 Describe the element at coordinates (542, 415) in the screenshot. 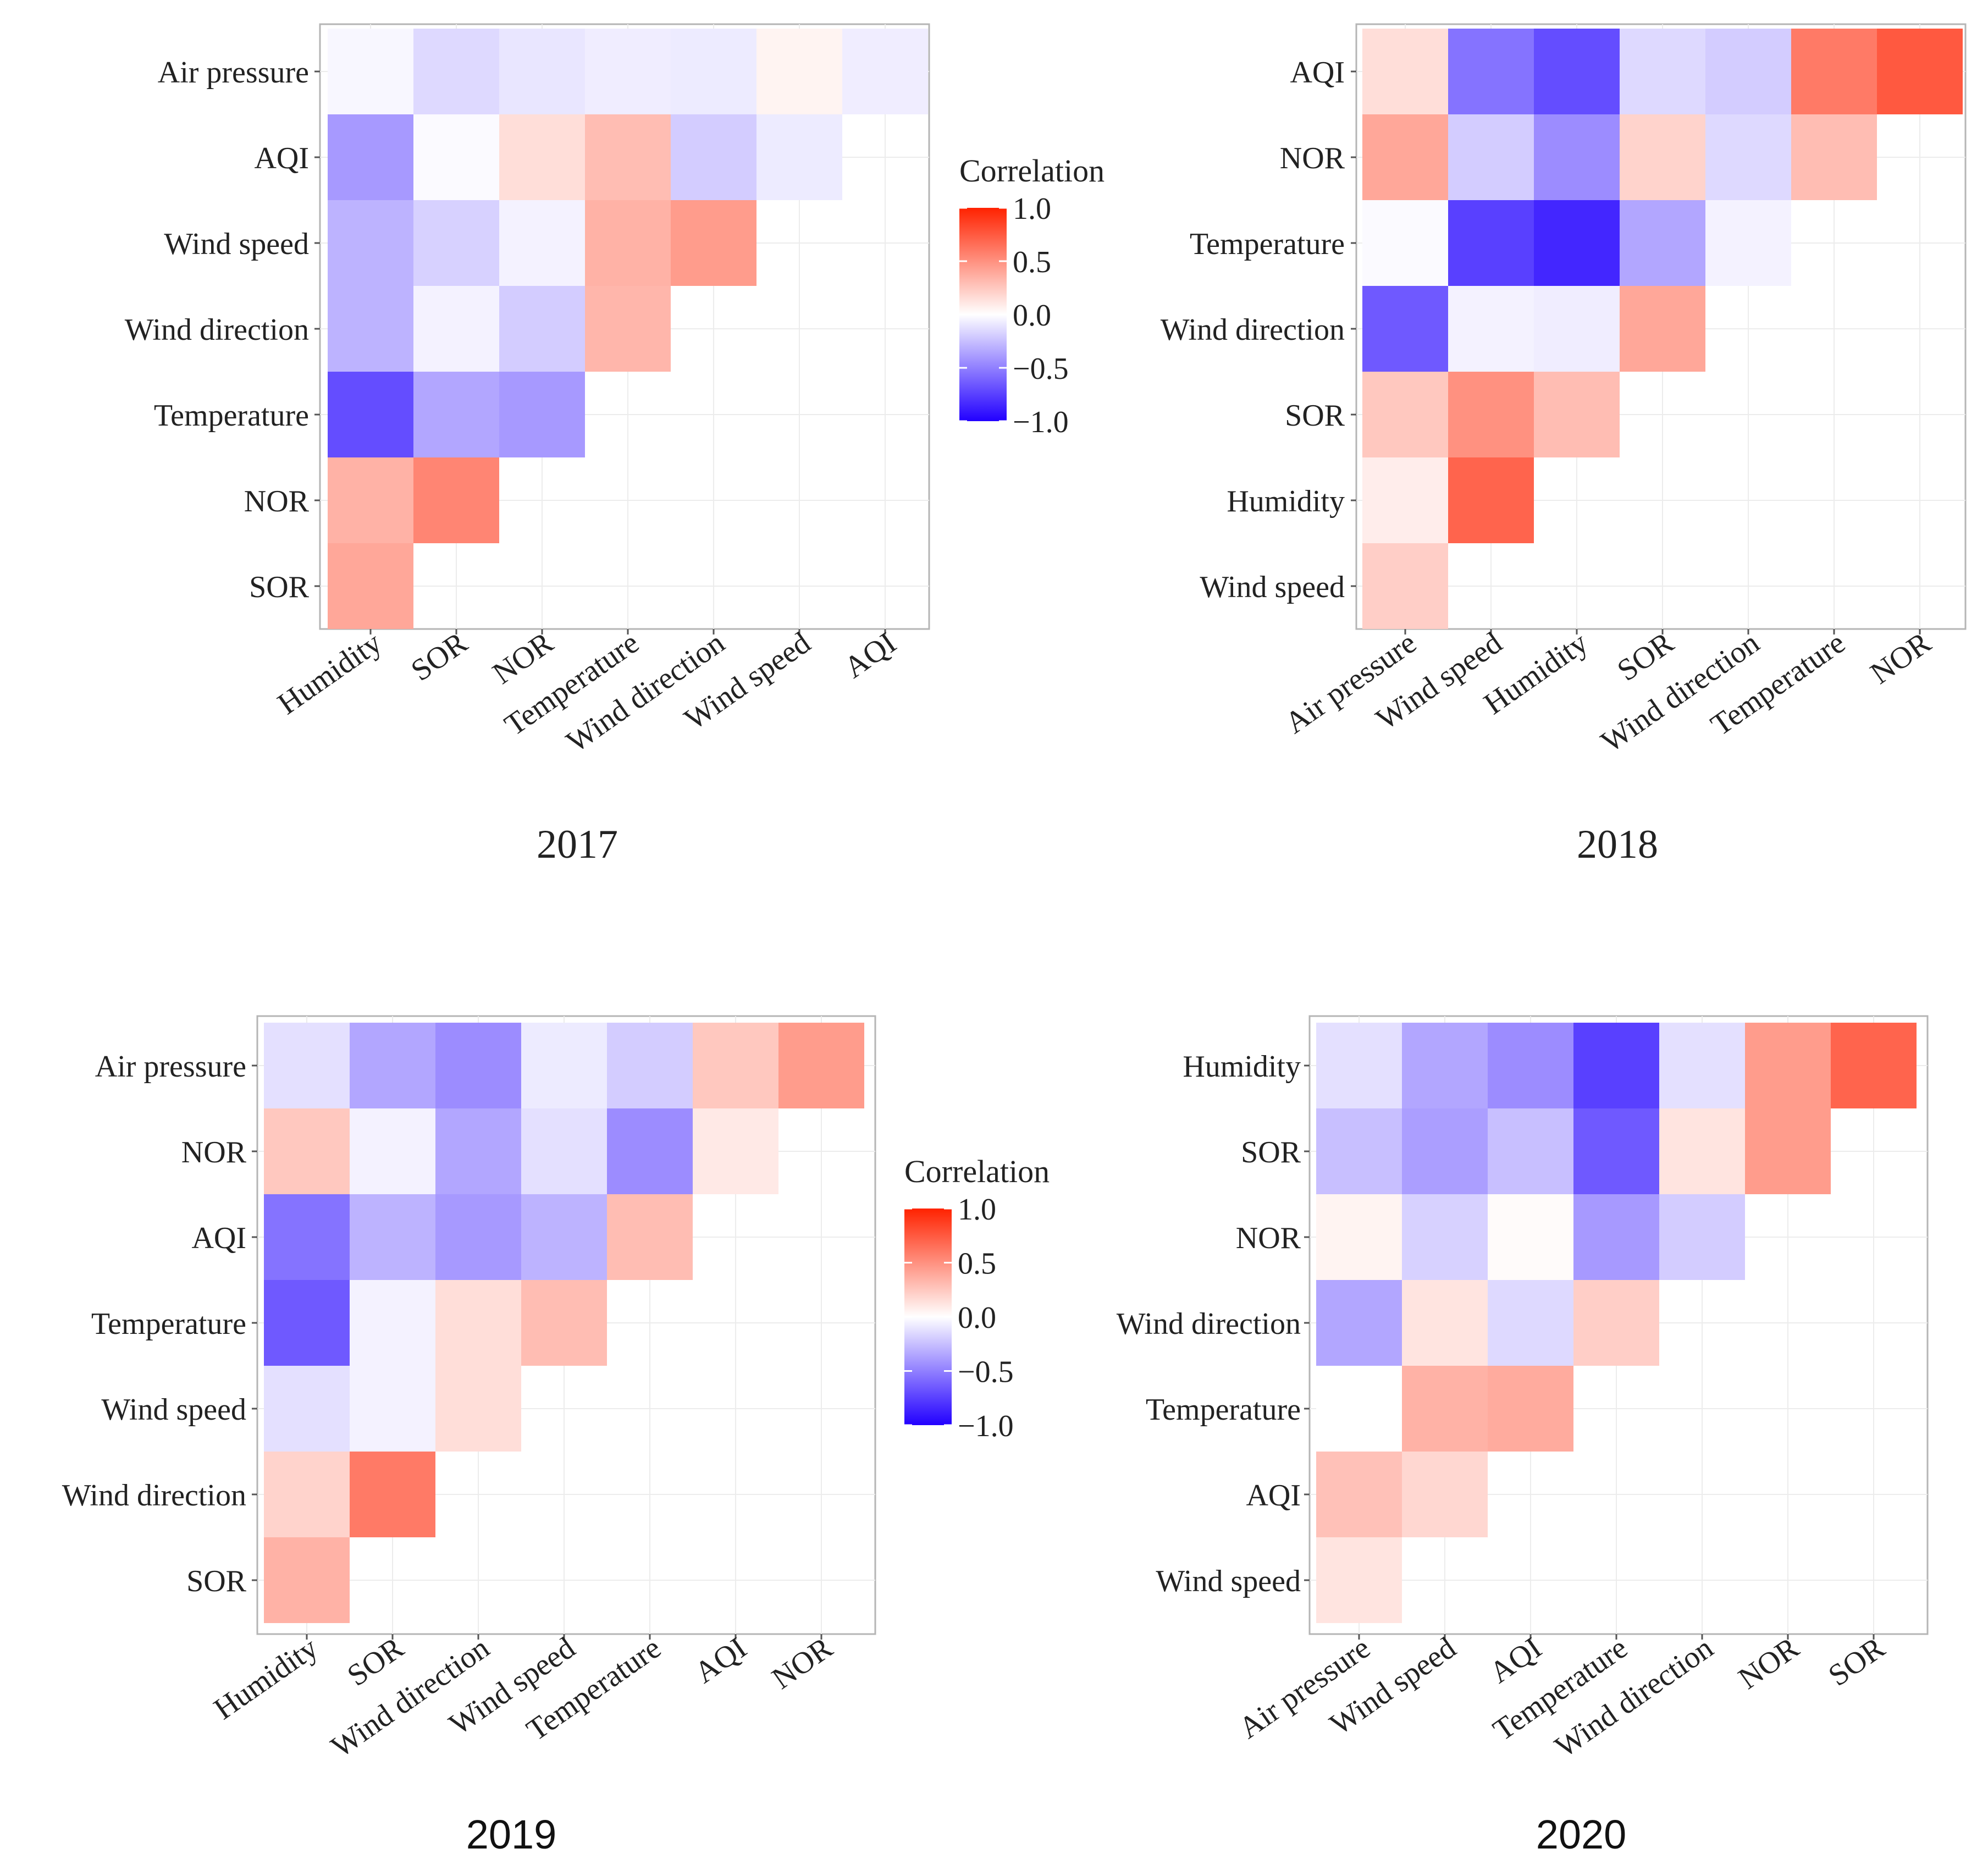

I see `heatmap-cell: Temperature / NOR: -0.4` at that location.